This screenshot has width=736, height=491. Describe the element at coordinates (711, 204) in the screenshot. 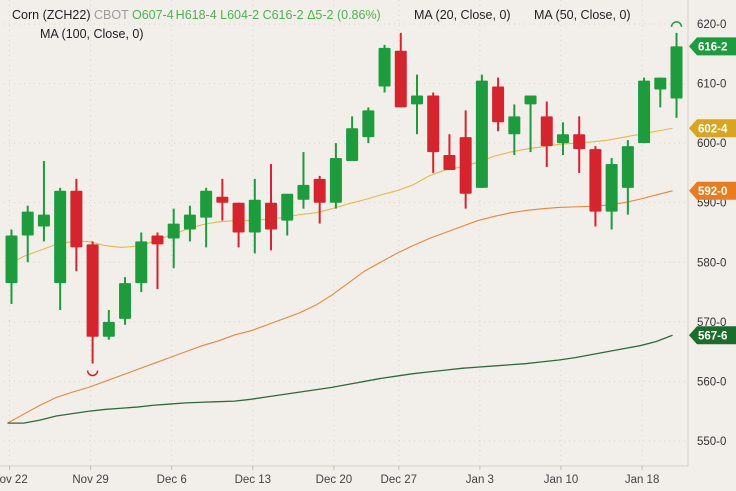

I see `y-tick-label: 590-0` at that location.